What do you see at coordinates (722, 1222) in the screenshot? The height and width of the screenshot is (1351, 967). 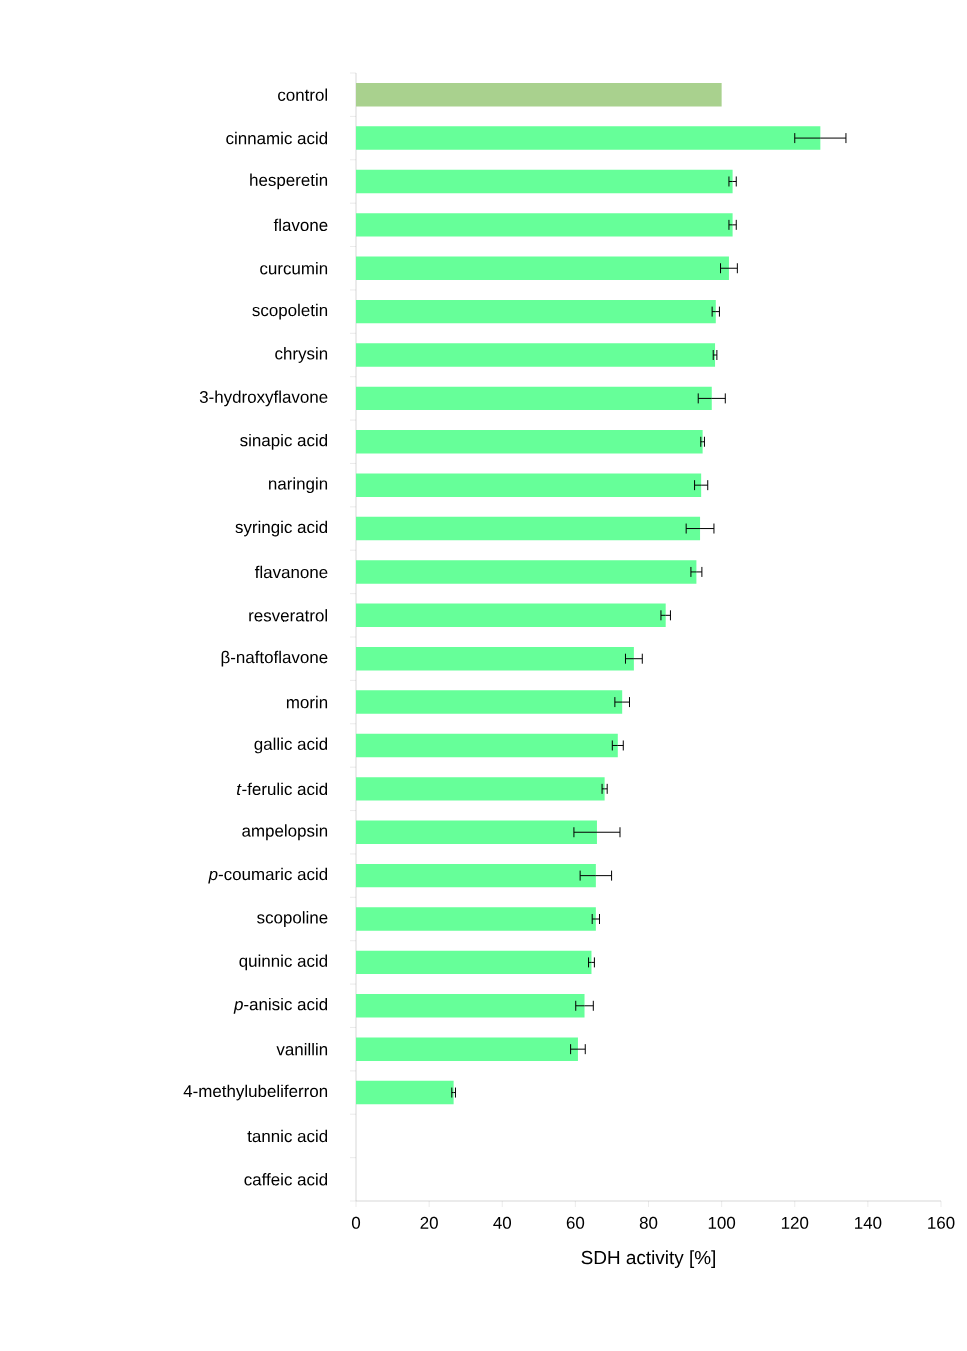 I see `x-tick-label: 100` at bounding box center [722, 1222].